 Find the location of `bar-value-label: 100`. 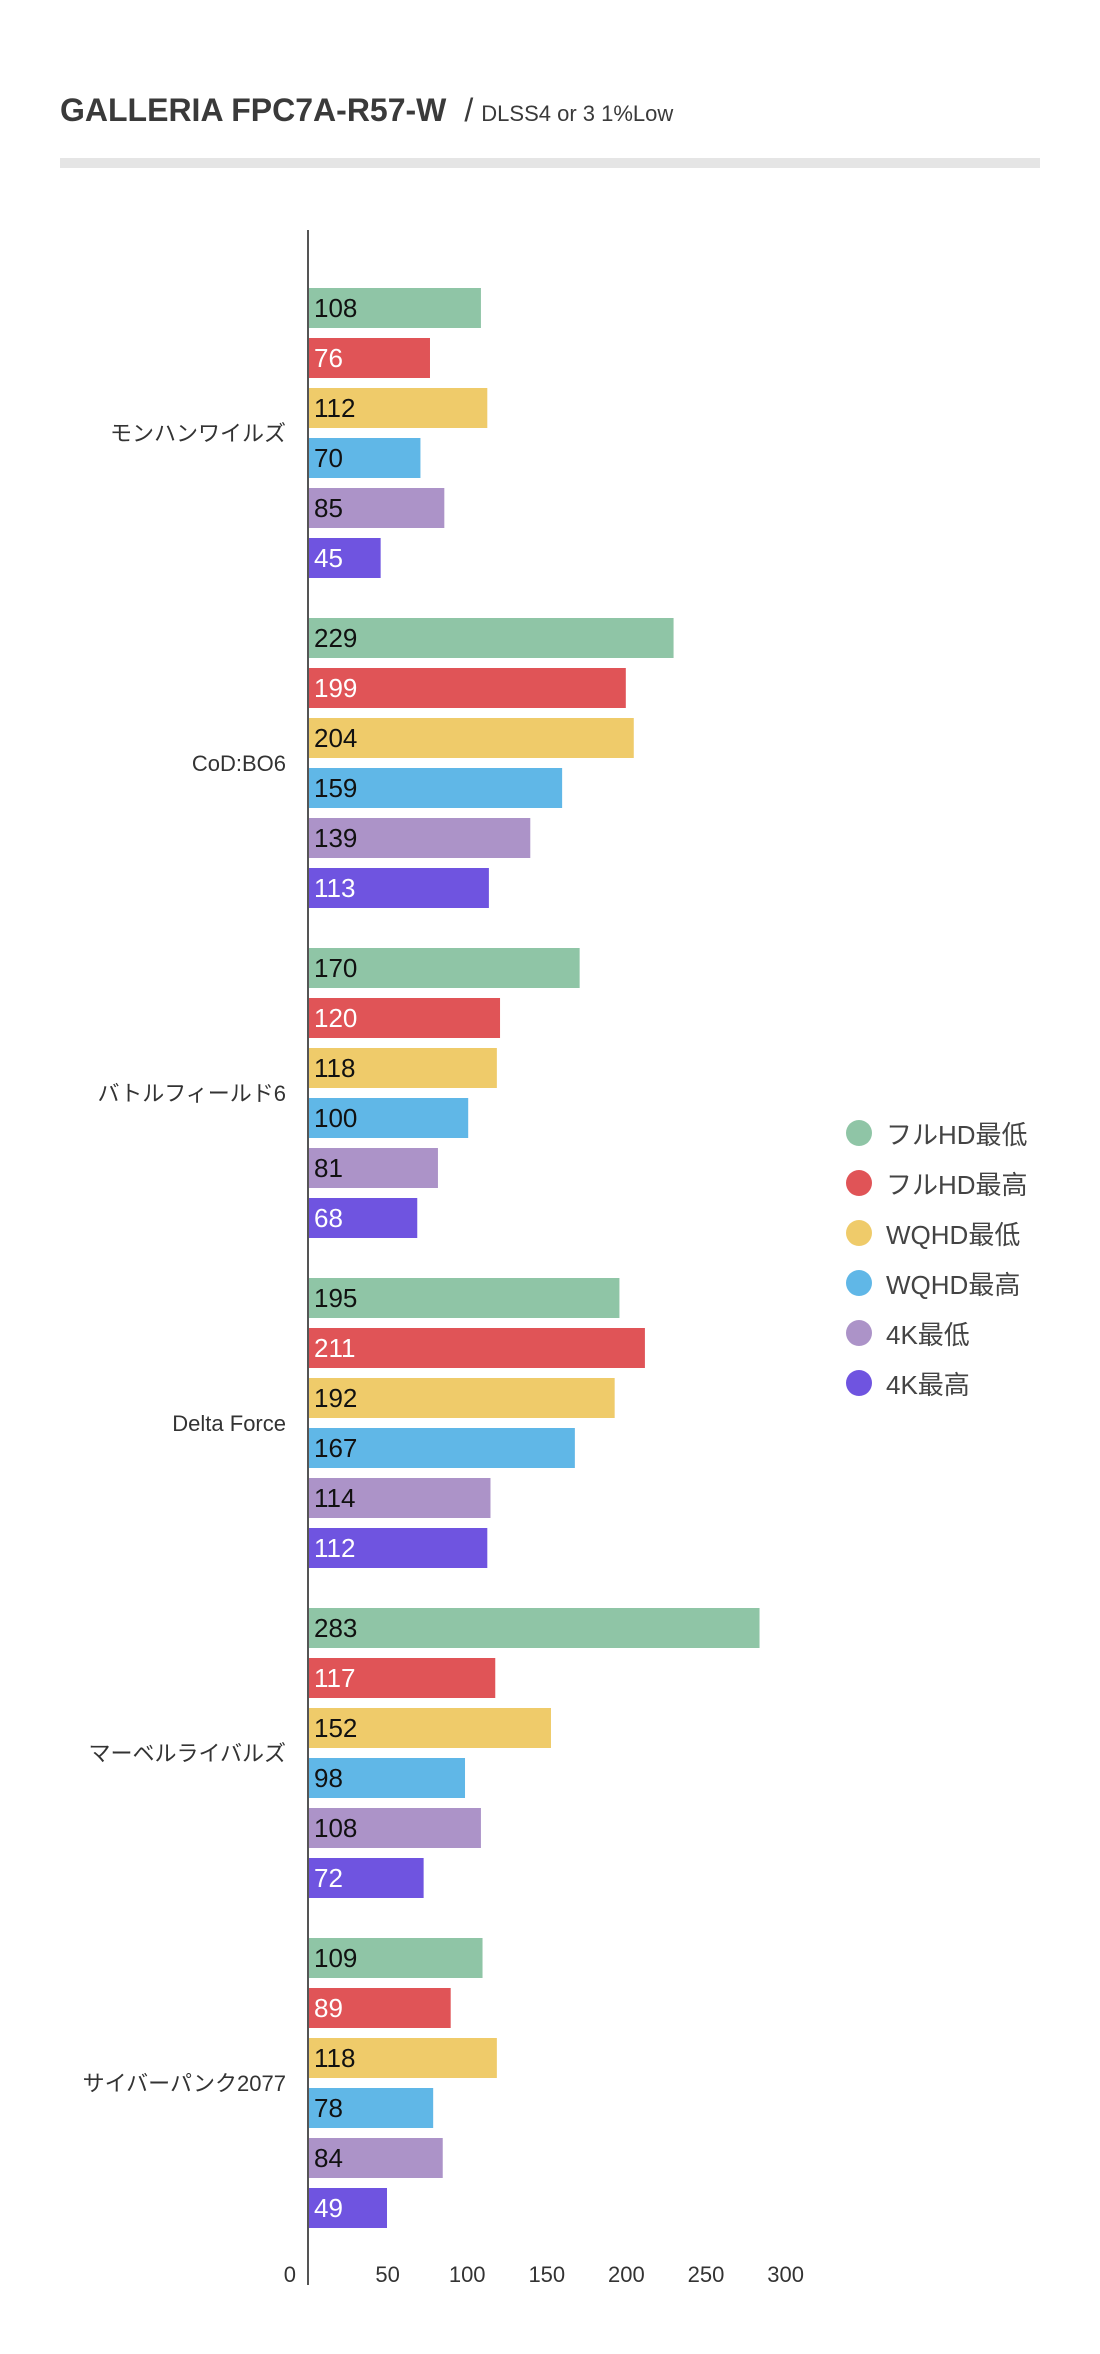

bar-value-label: 100 is located at coordinates (335, 1118).